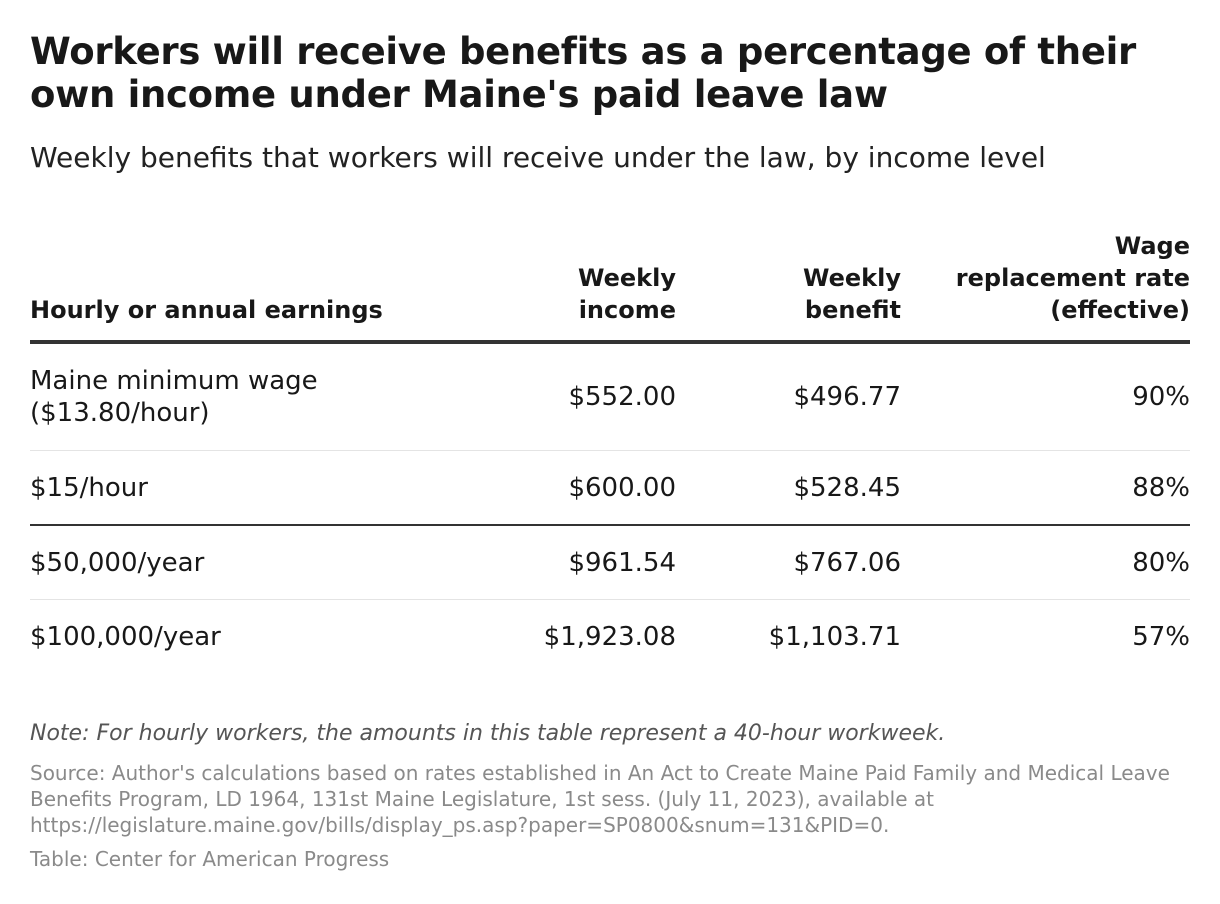  I want to click on cell-weekly-income: $961.54, so click(563, 562).